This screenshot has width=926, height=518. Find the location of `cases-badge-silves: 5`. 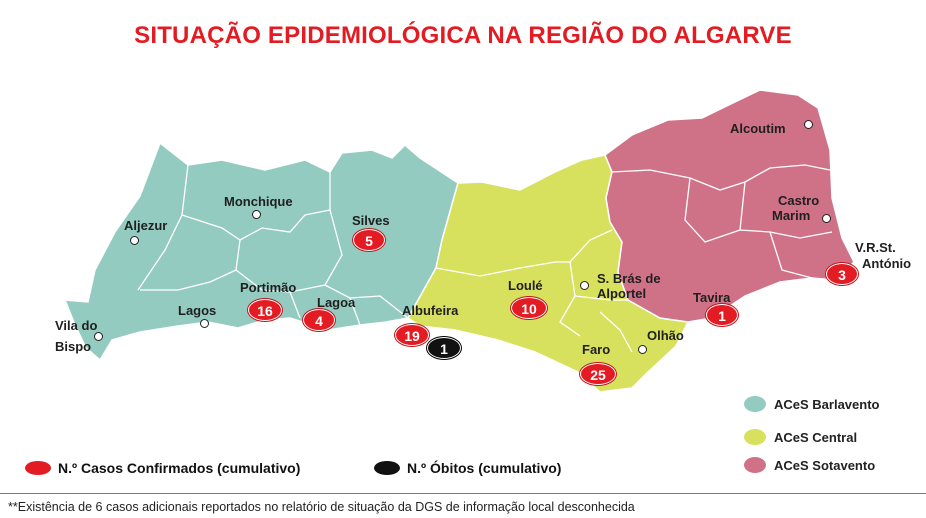

cases-badge-silves: 5 is located at coordinates (369, 240).